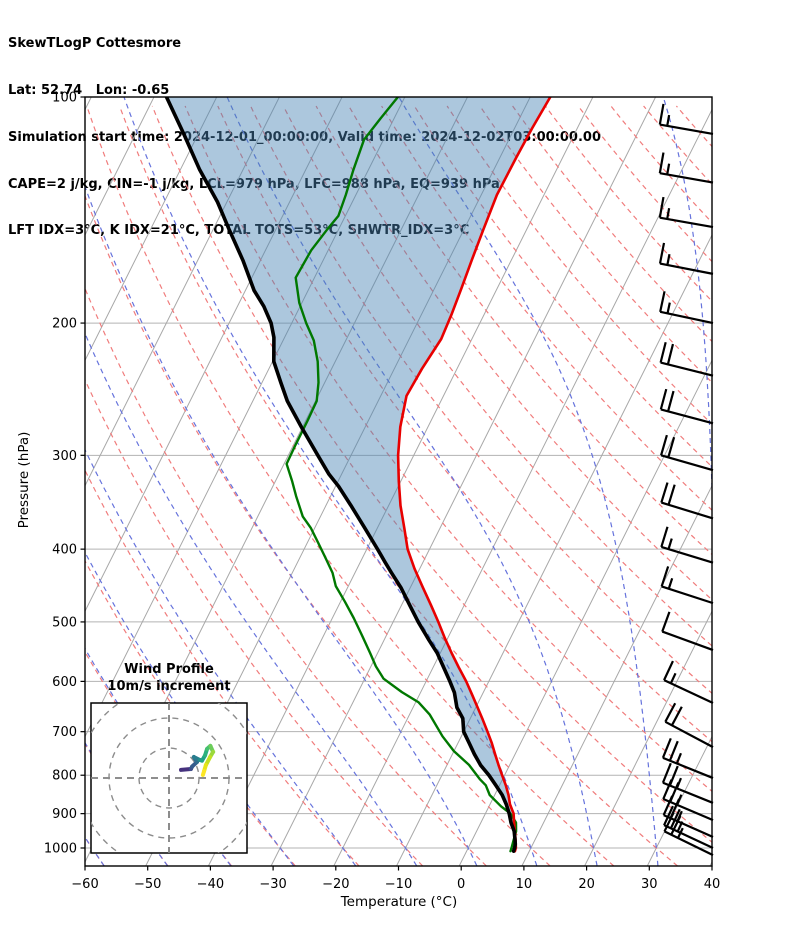  Describe the element at coordinates (64, 98) in the screenshot. I see `y-tick-label: 100` at that location.